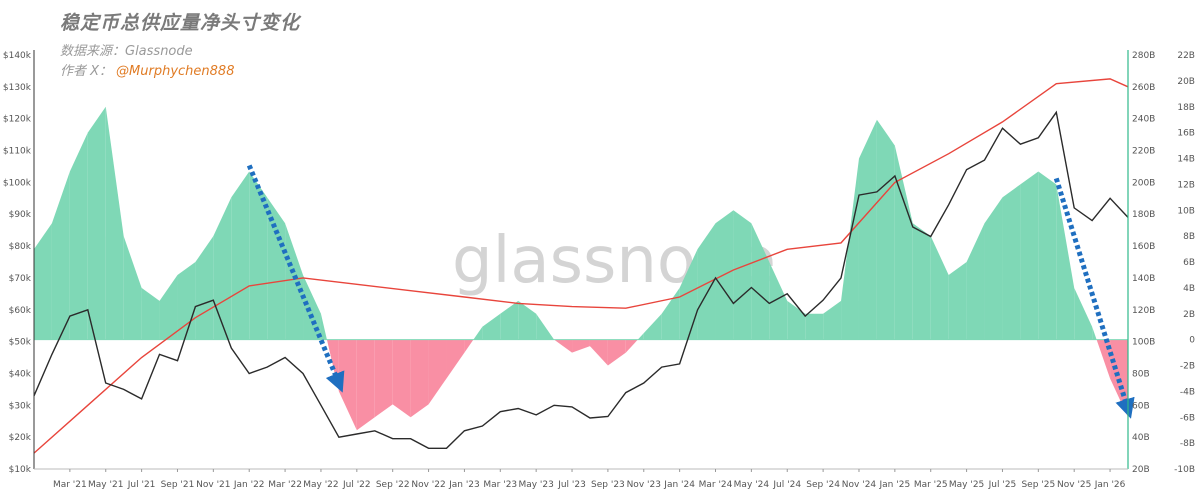 The width and height of the screenshot is (1199, 502). What do you see at coordinates (608, 485) in the screenshot?
I see `x-tick-label: Sep '23` at bounding box center [608, 485].